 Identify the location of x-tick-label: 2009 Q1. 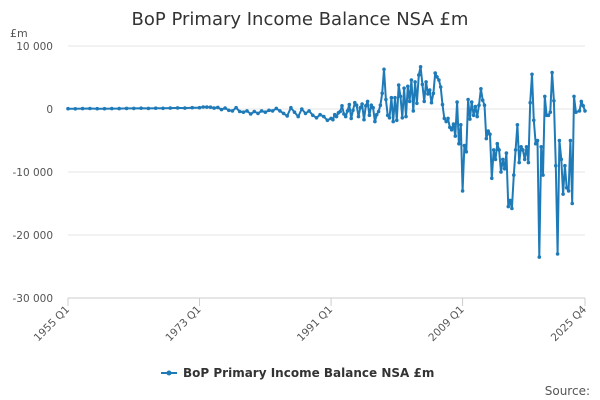
(446, 324).